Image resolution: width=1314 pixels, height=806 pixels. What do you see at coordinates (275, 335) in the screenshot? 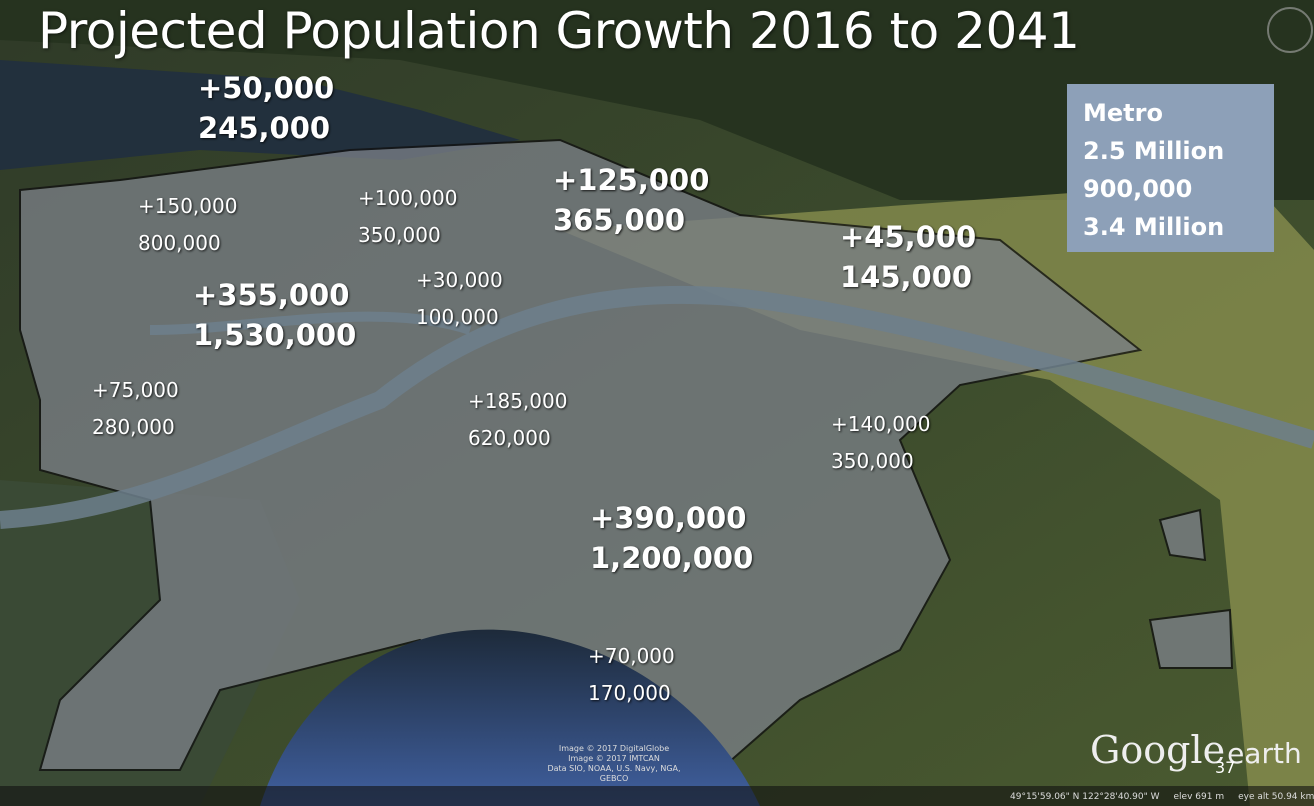
I see `region-population: 1,530,000` at bounding box center [275, 335].